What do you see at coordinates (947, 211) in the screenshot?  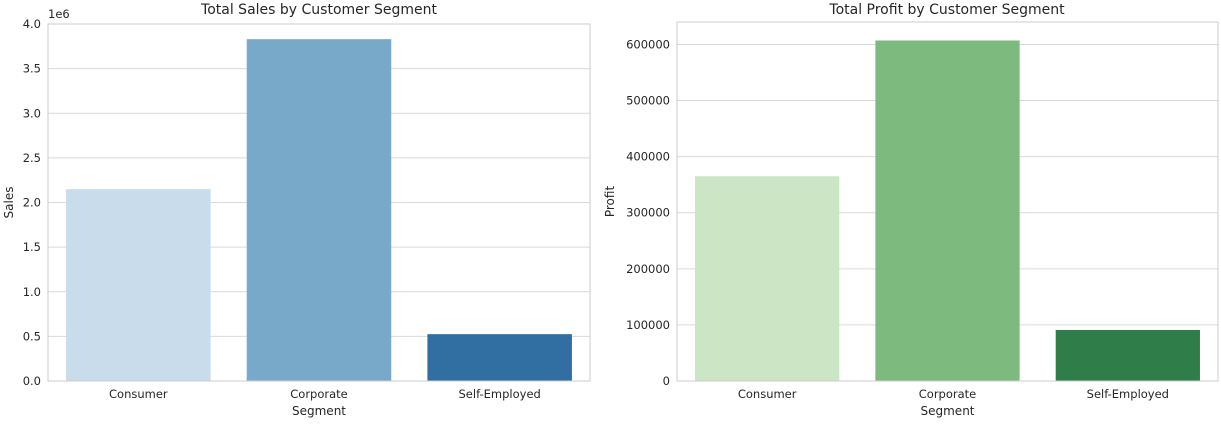 I see `profit-bar-corporate` at bounding box center [947, 211].